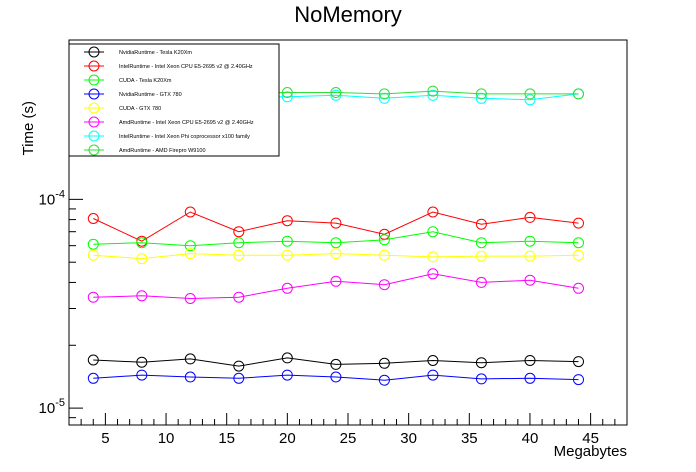  Describe the element at coordinates (287, 438) in the screenshot. I see `x-tick-label: 20` at that location.